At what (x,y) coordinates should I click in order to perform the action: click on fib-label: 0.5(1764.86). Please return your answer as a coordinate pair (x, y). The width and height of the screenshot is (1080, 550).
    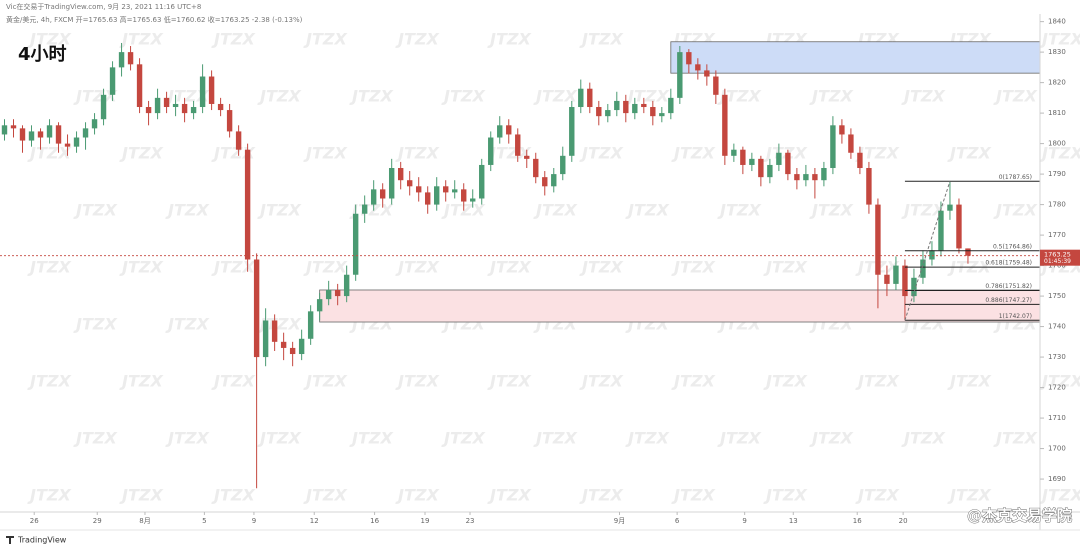
    Looking at the image, I should click on (1012, 246).